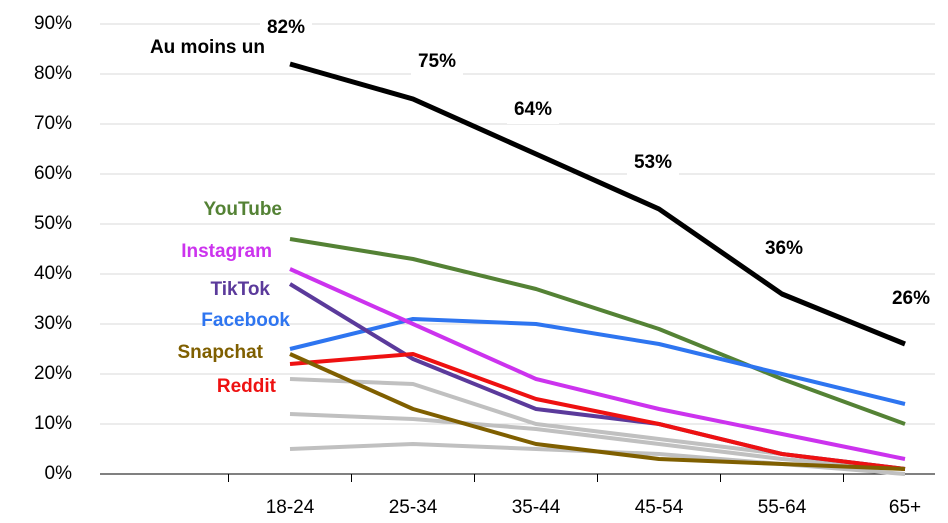  Describe the element at coordinates (247, 386) in the screenshot. I see `series-label: Reddit` at that location.